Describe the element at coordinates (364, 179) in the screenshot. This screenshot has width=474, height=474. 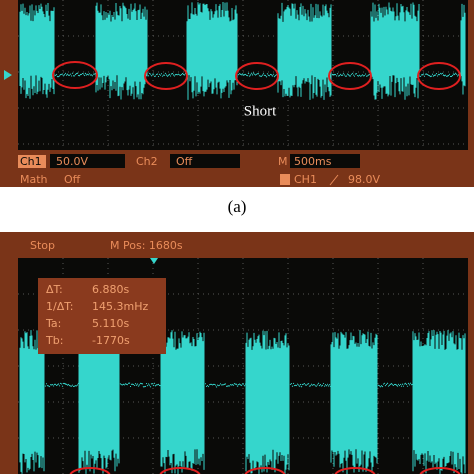
I see `trigger-level: 98.0V` at that location.